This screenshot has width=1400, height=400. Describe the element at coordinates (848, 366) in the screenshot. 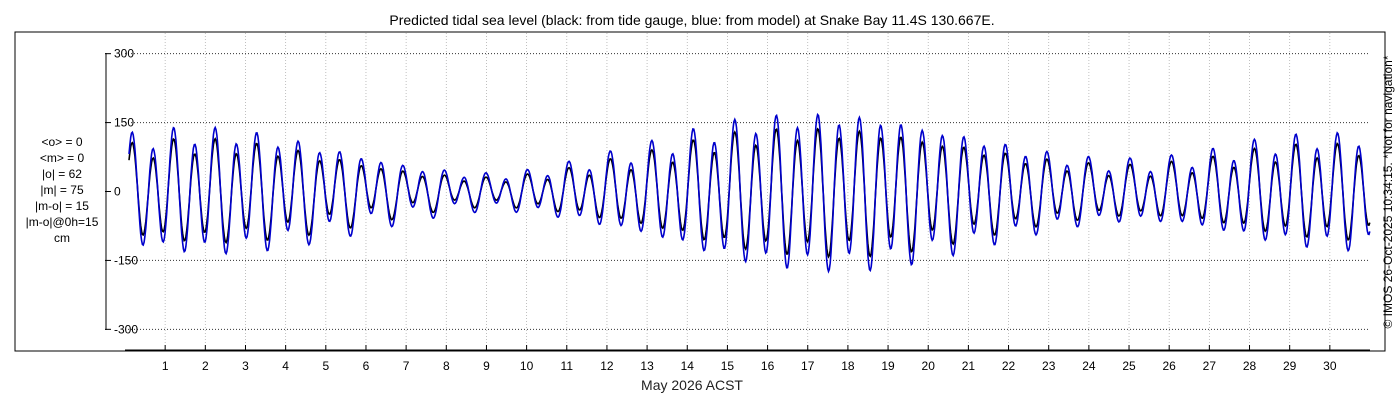

I see `x-tick-label: 18` at that location.